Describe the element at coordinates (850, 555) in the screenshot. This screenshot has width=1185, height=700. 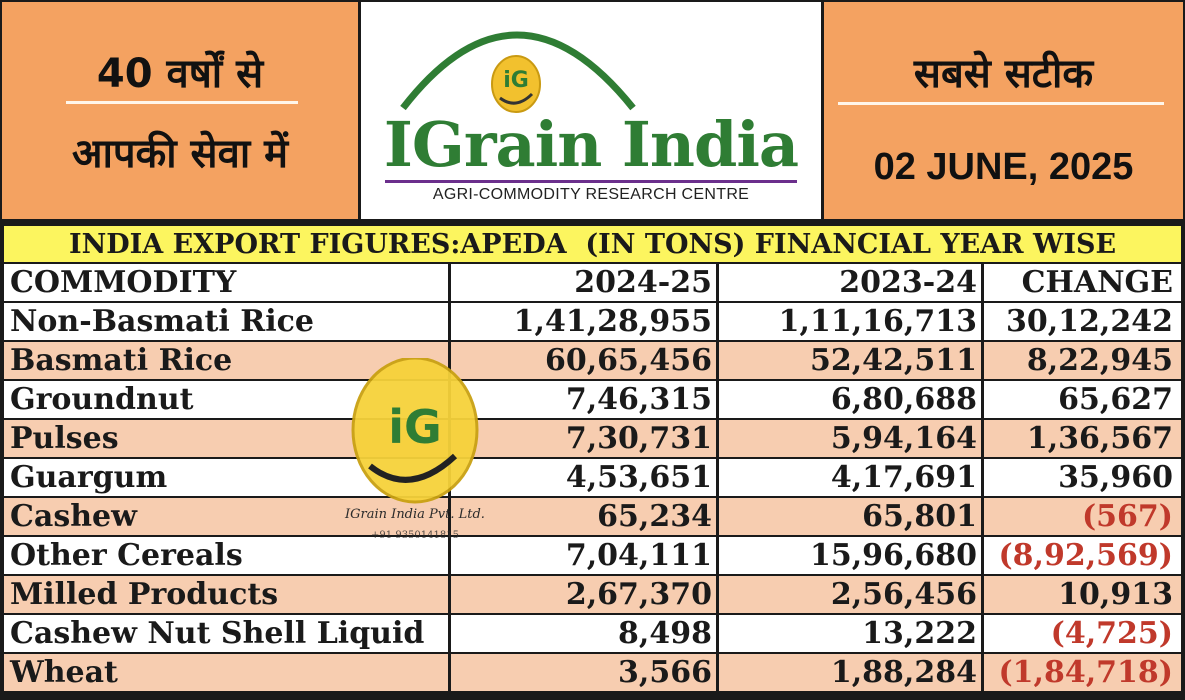
I see `fy2023-24-cell: 15,96,680` at that location.